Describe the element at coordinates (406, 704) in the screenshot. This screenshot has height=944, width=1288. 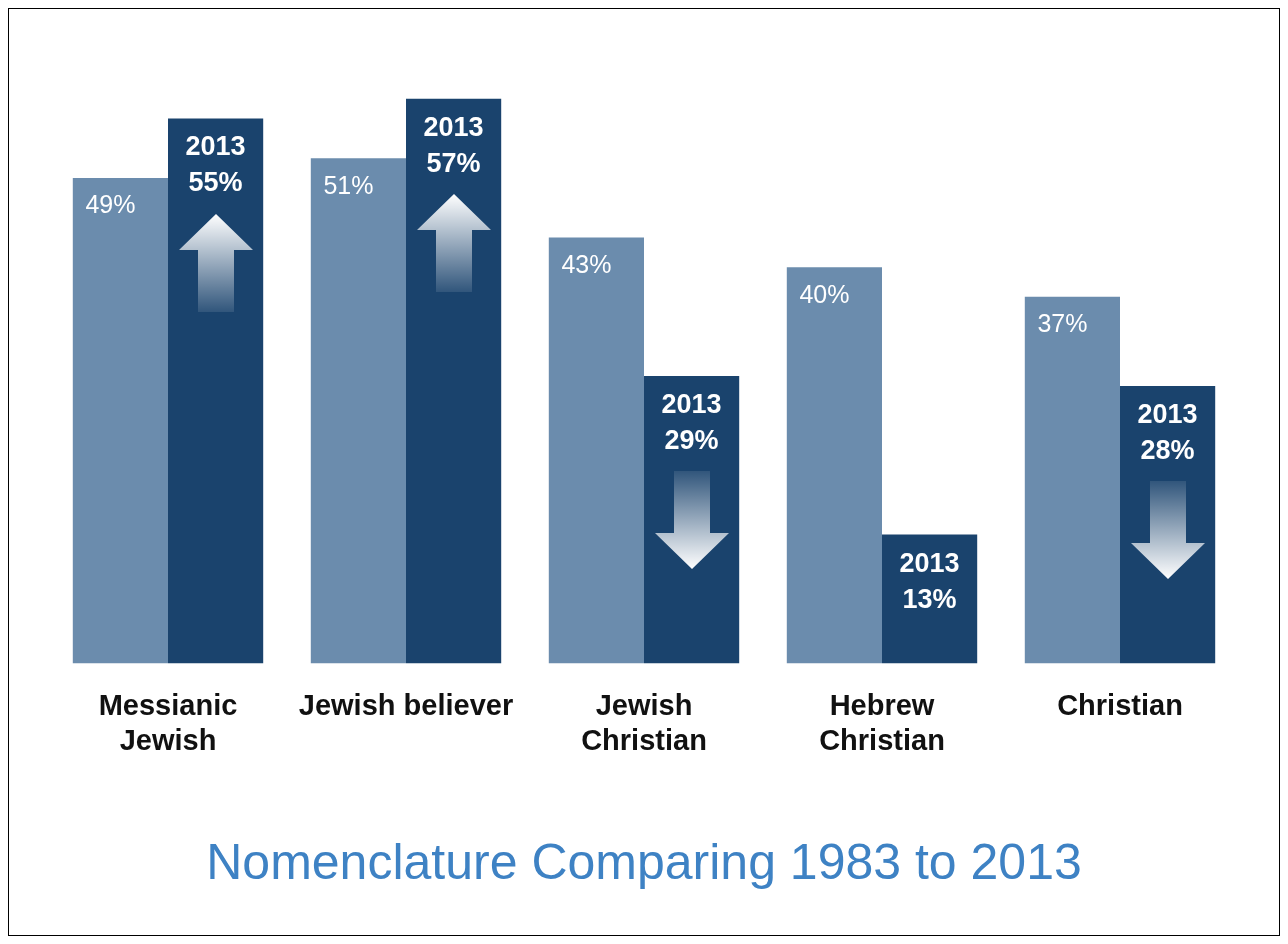
I see `x-tick-label: Jewish believer` at that location.